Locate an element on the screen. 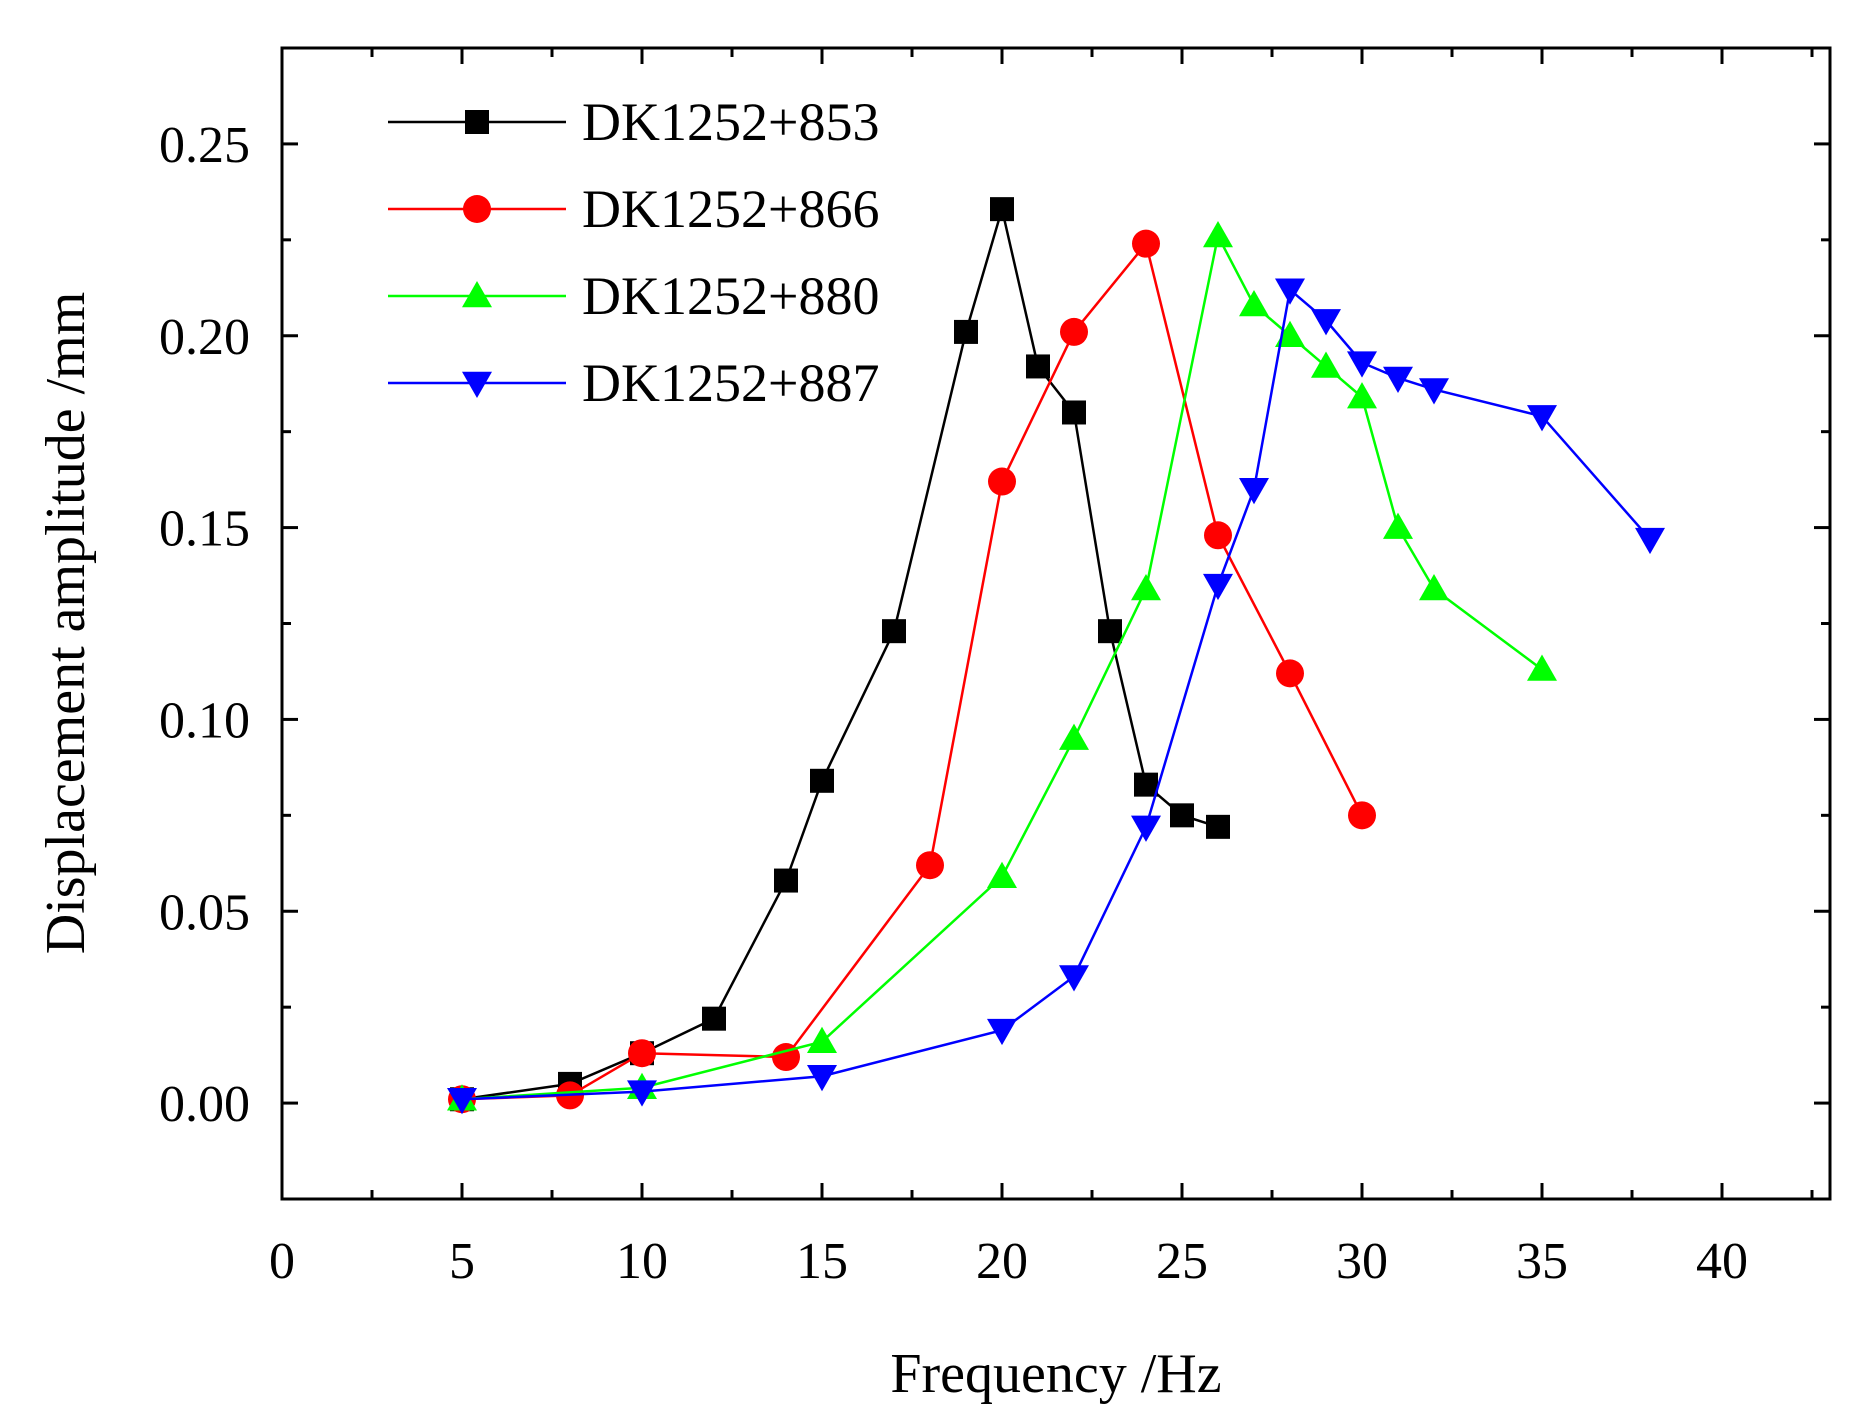 Image resolution: width=1862 pixels, height=1426 pixels. legend-item: DK1252+880 is located at coordinates (633, 296).